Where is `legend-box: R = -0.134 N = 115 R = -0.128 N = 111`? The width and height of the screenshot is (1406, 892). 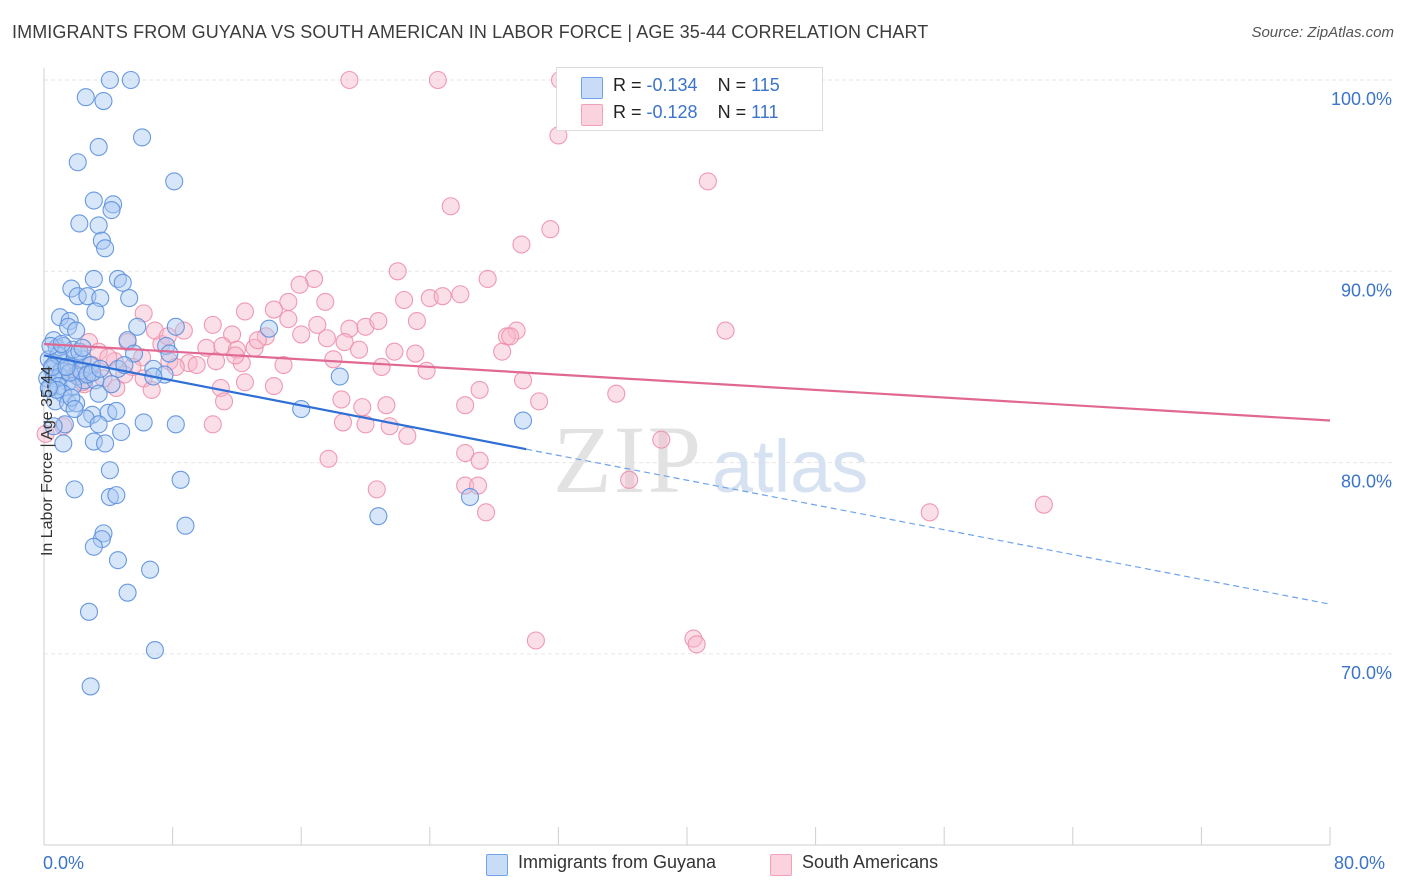
legend-box: R = -0.134 N = 115 R = -0.128 N = 111 is located at coordinates (689, 99).